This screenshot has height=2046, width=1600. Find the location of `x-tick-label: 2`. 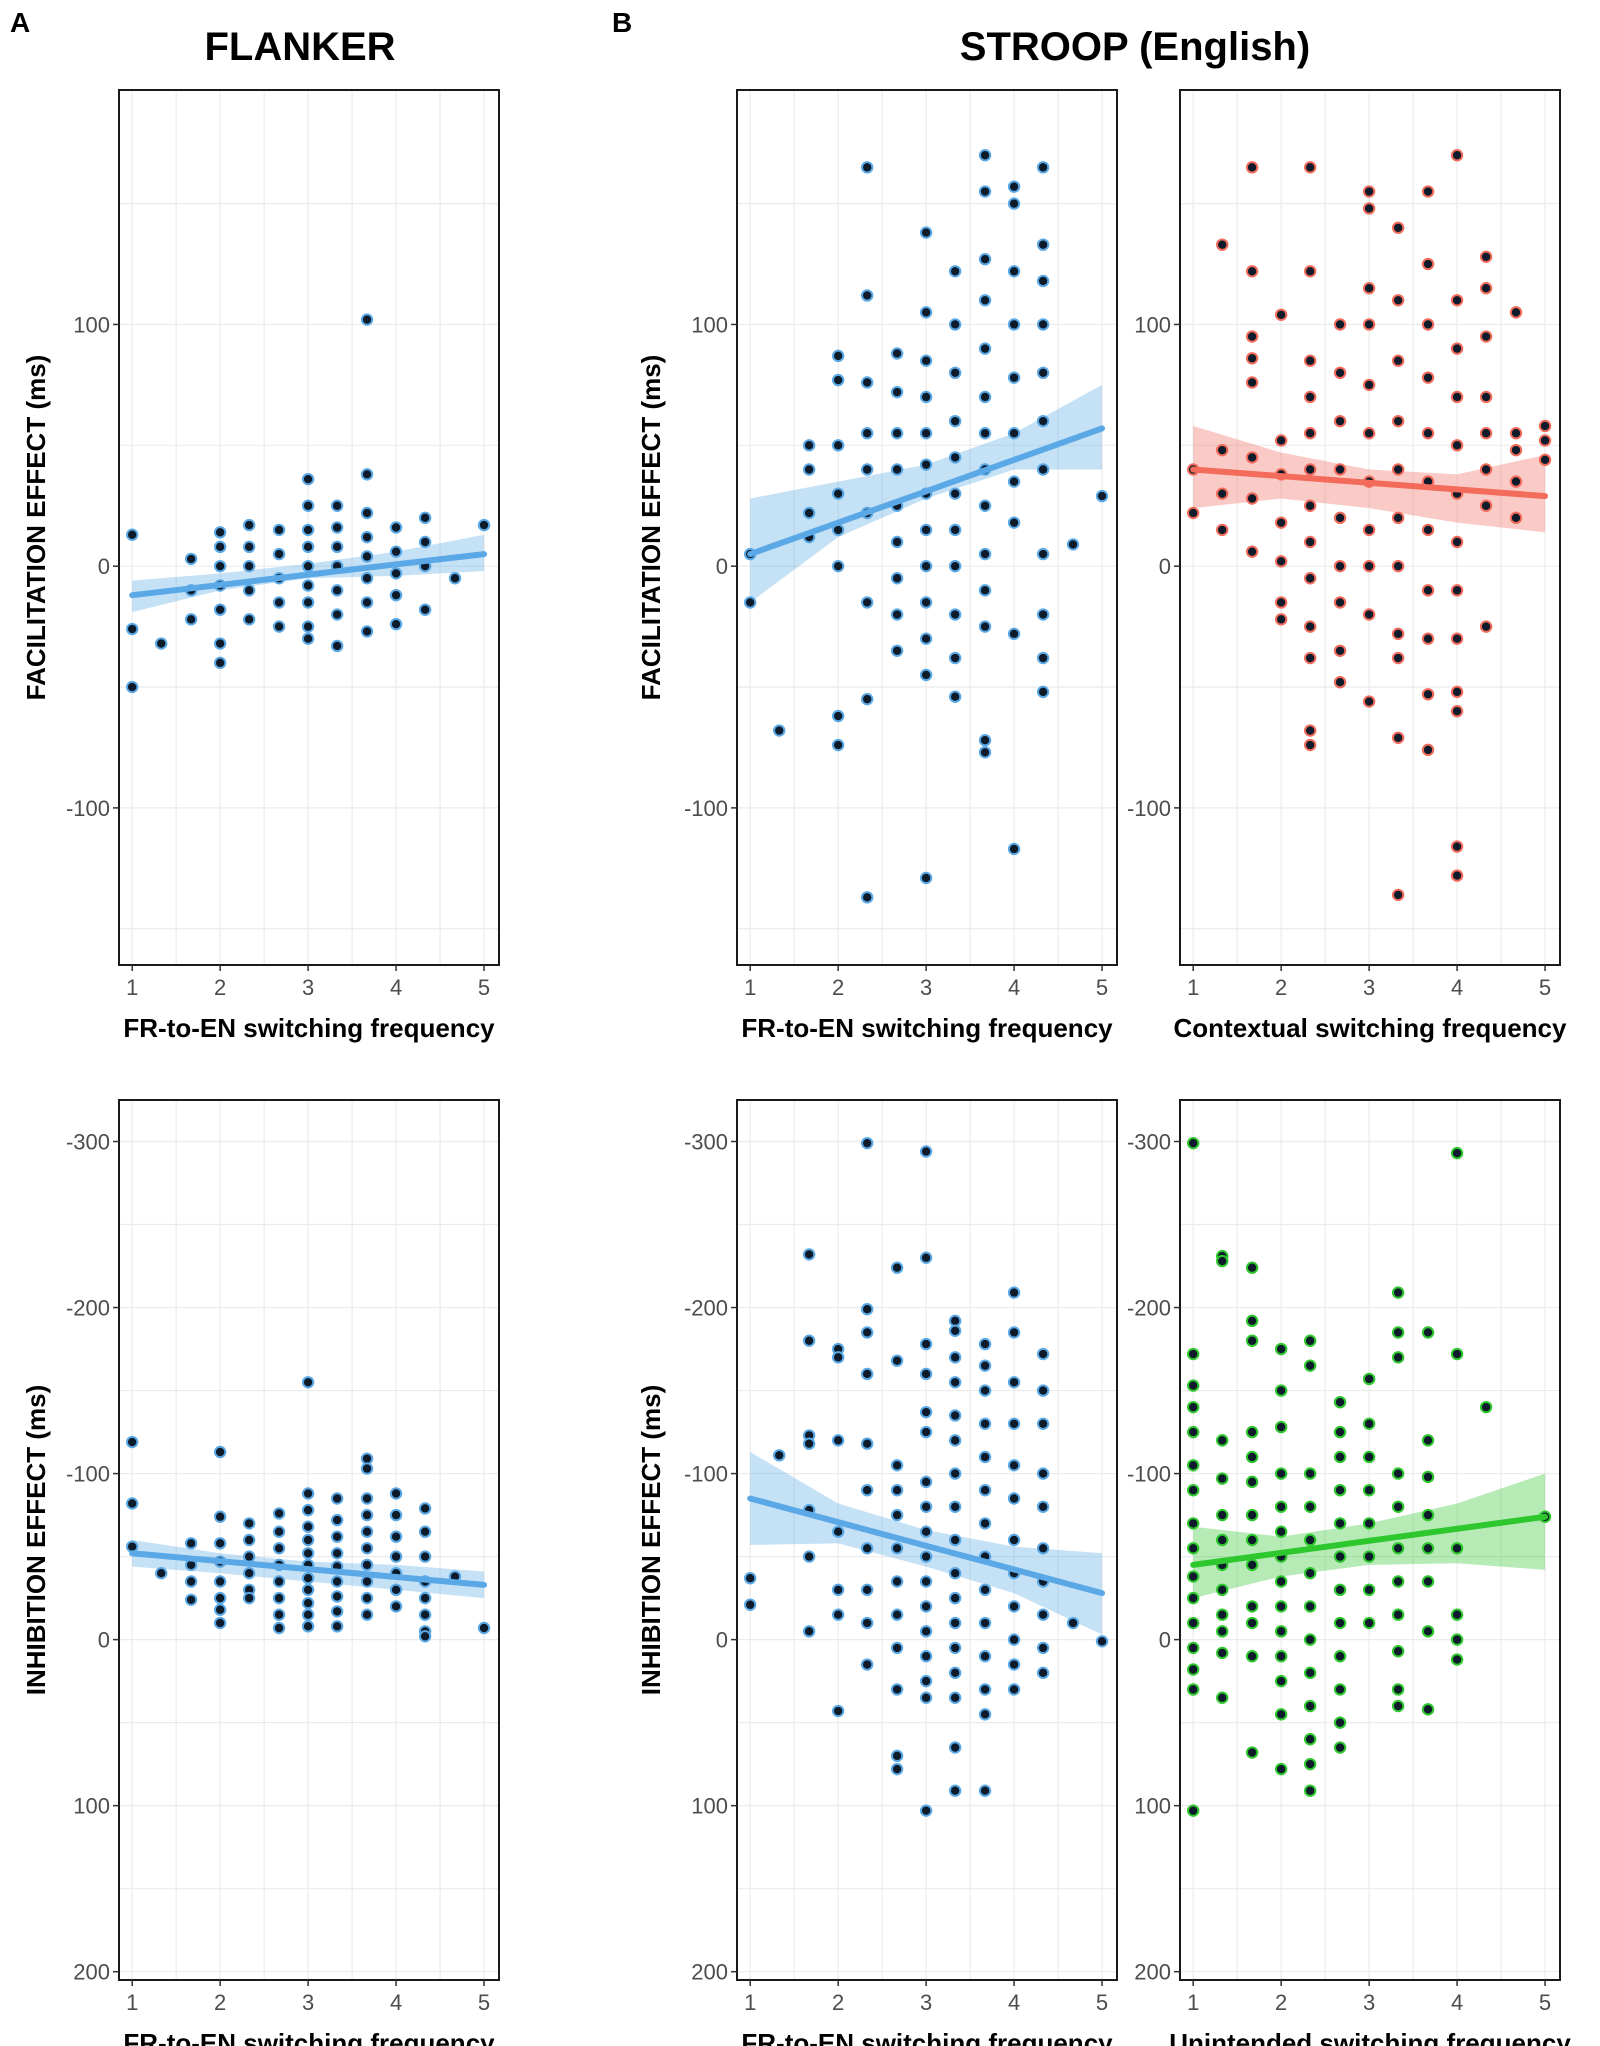

x-tick-label: 2 is located at coordinates (220, 2002).